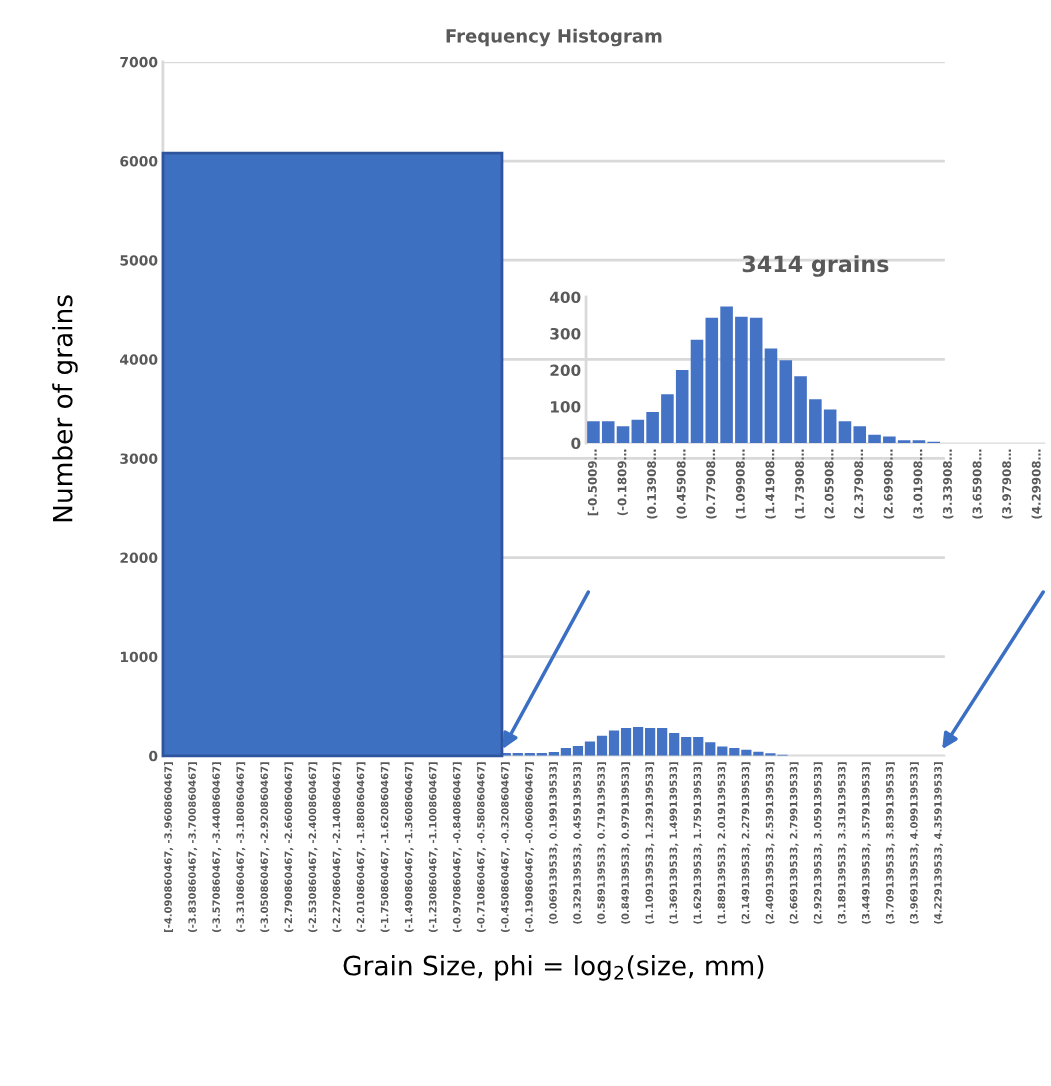  I want to click on y-tick-label: 300, so click(565, 334).